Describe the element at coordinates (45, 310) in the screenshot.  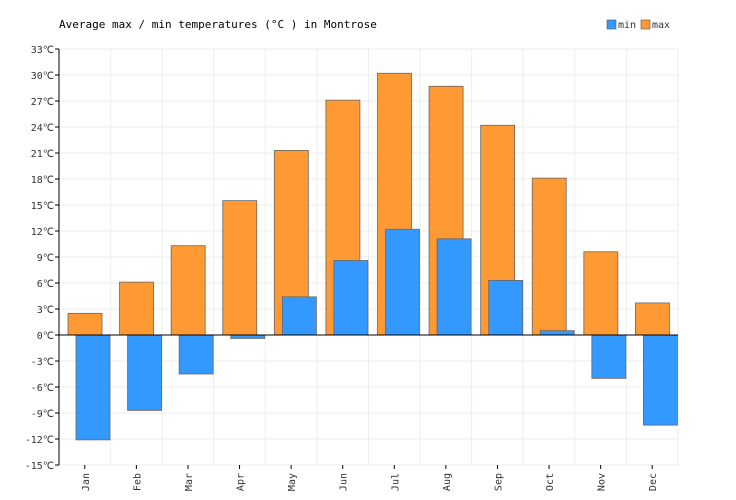
I see `y-tick-label: 3℃` at that location.